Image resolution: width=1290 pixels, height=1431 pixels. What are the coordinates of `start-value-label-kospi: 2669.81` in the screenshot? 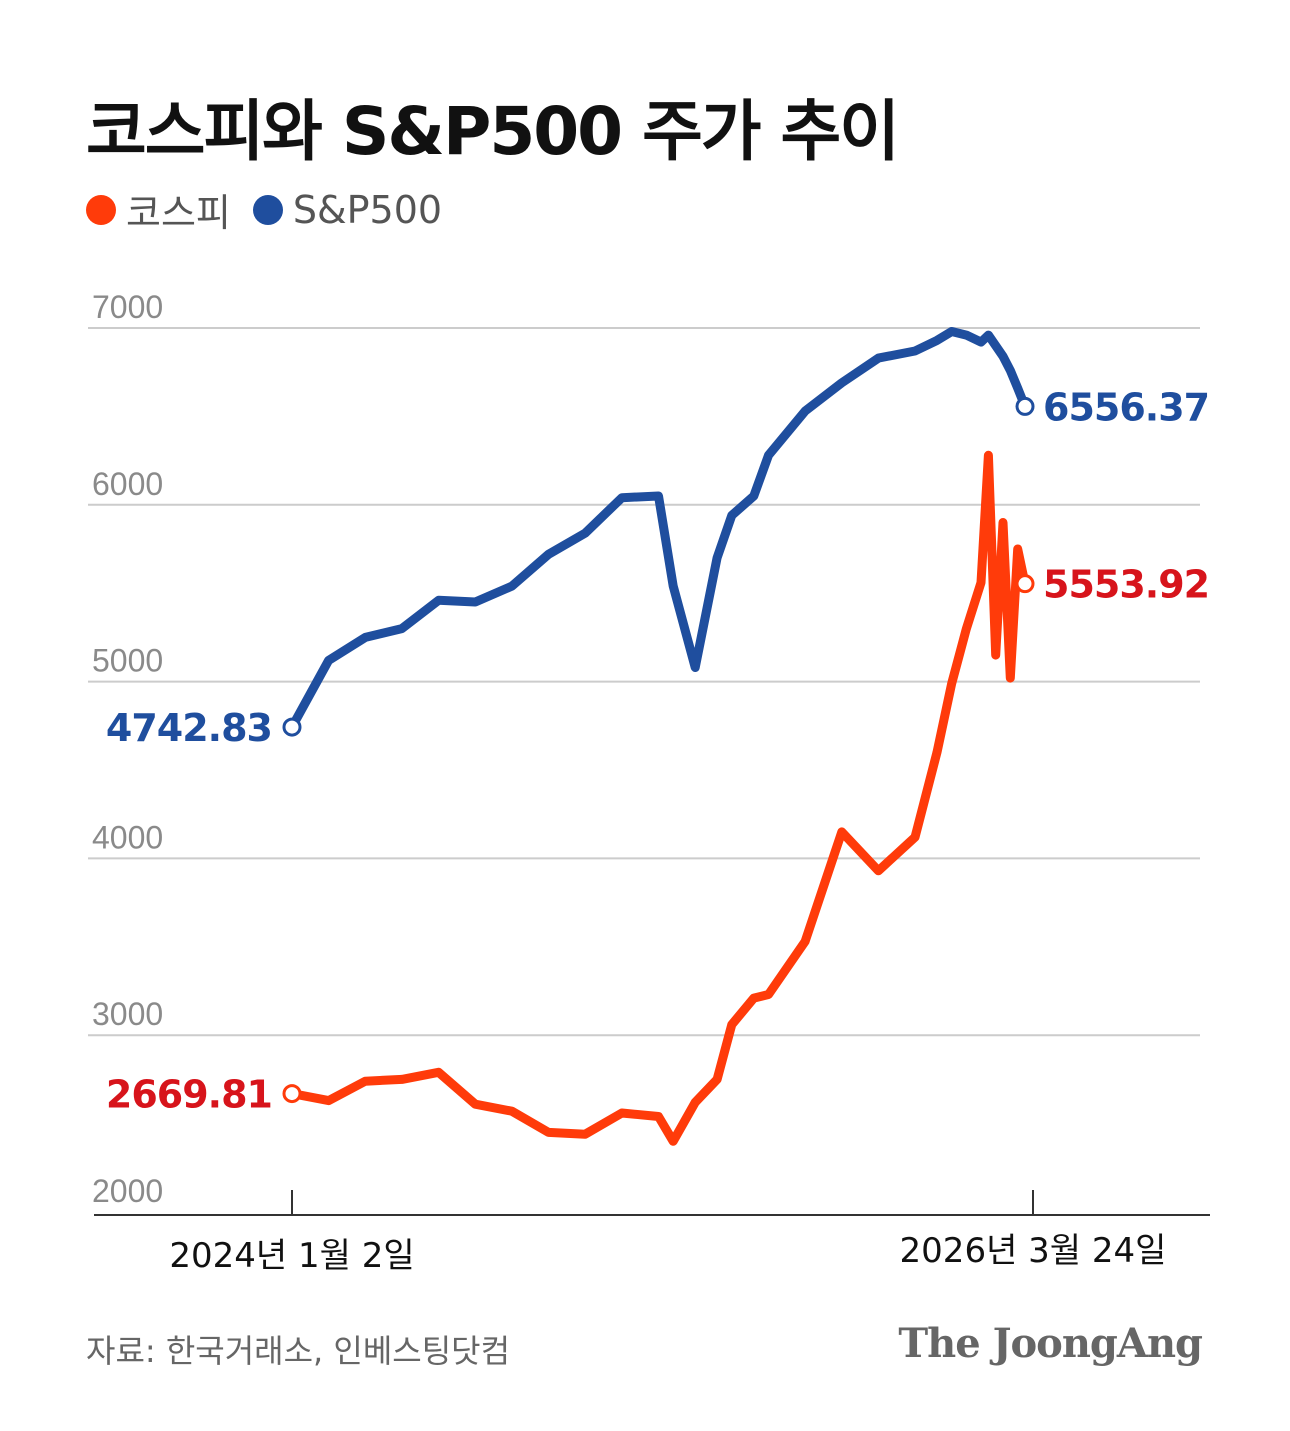 It's located at (189, 1095).